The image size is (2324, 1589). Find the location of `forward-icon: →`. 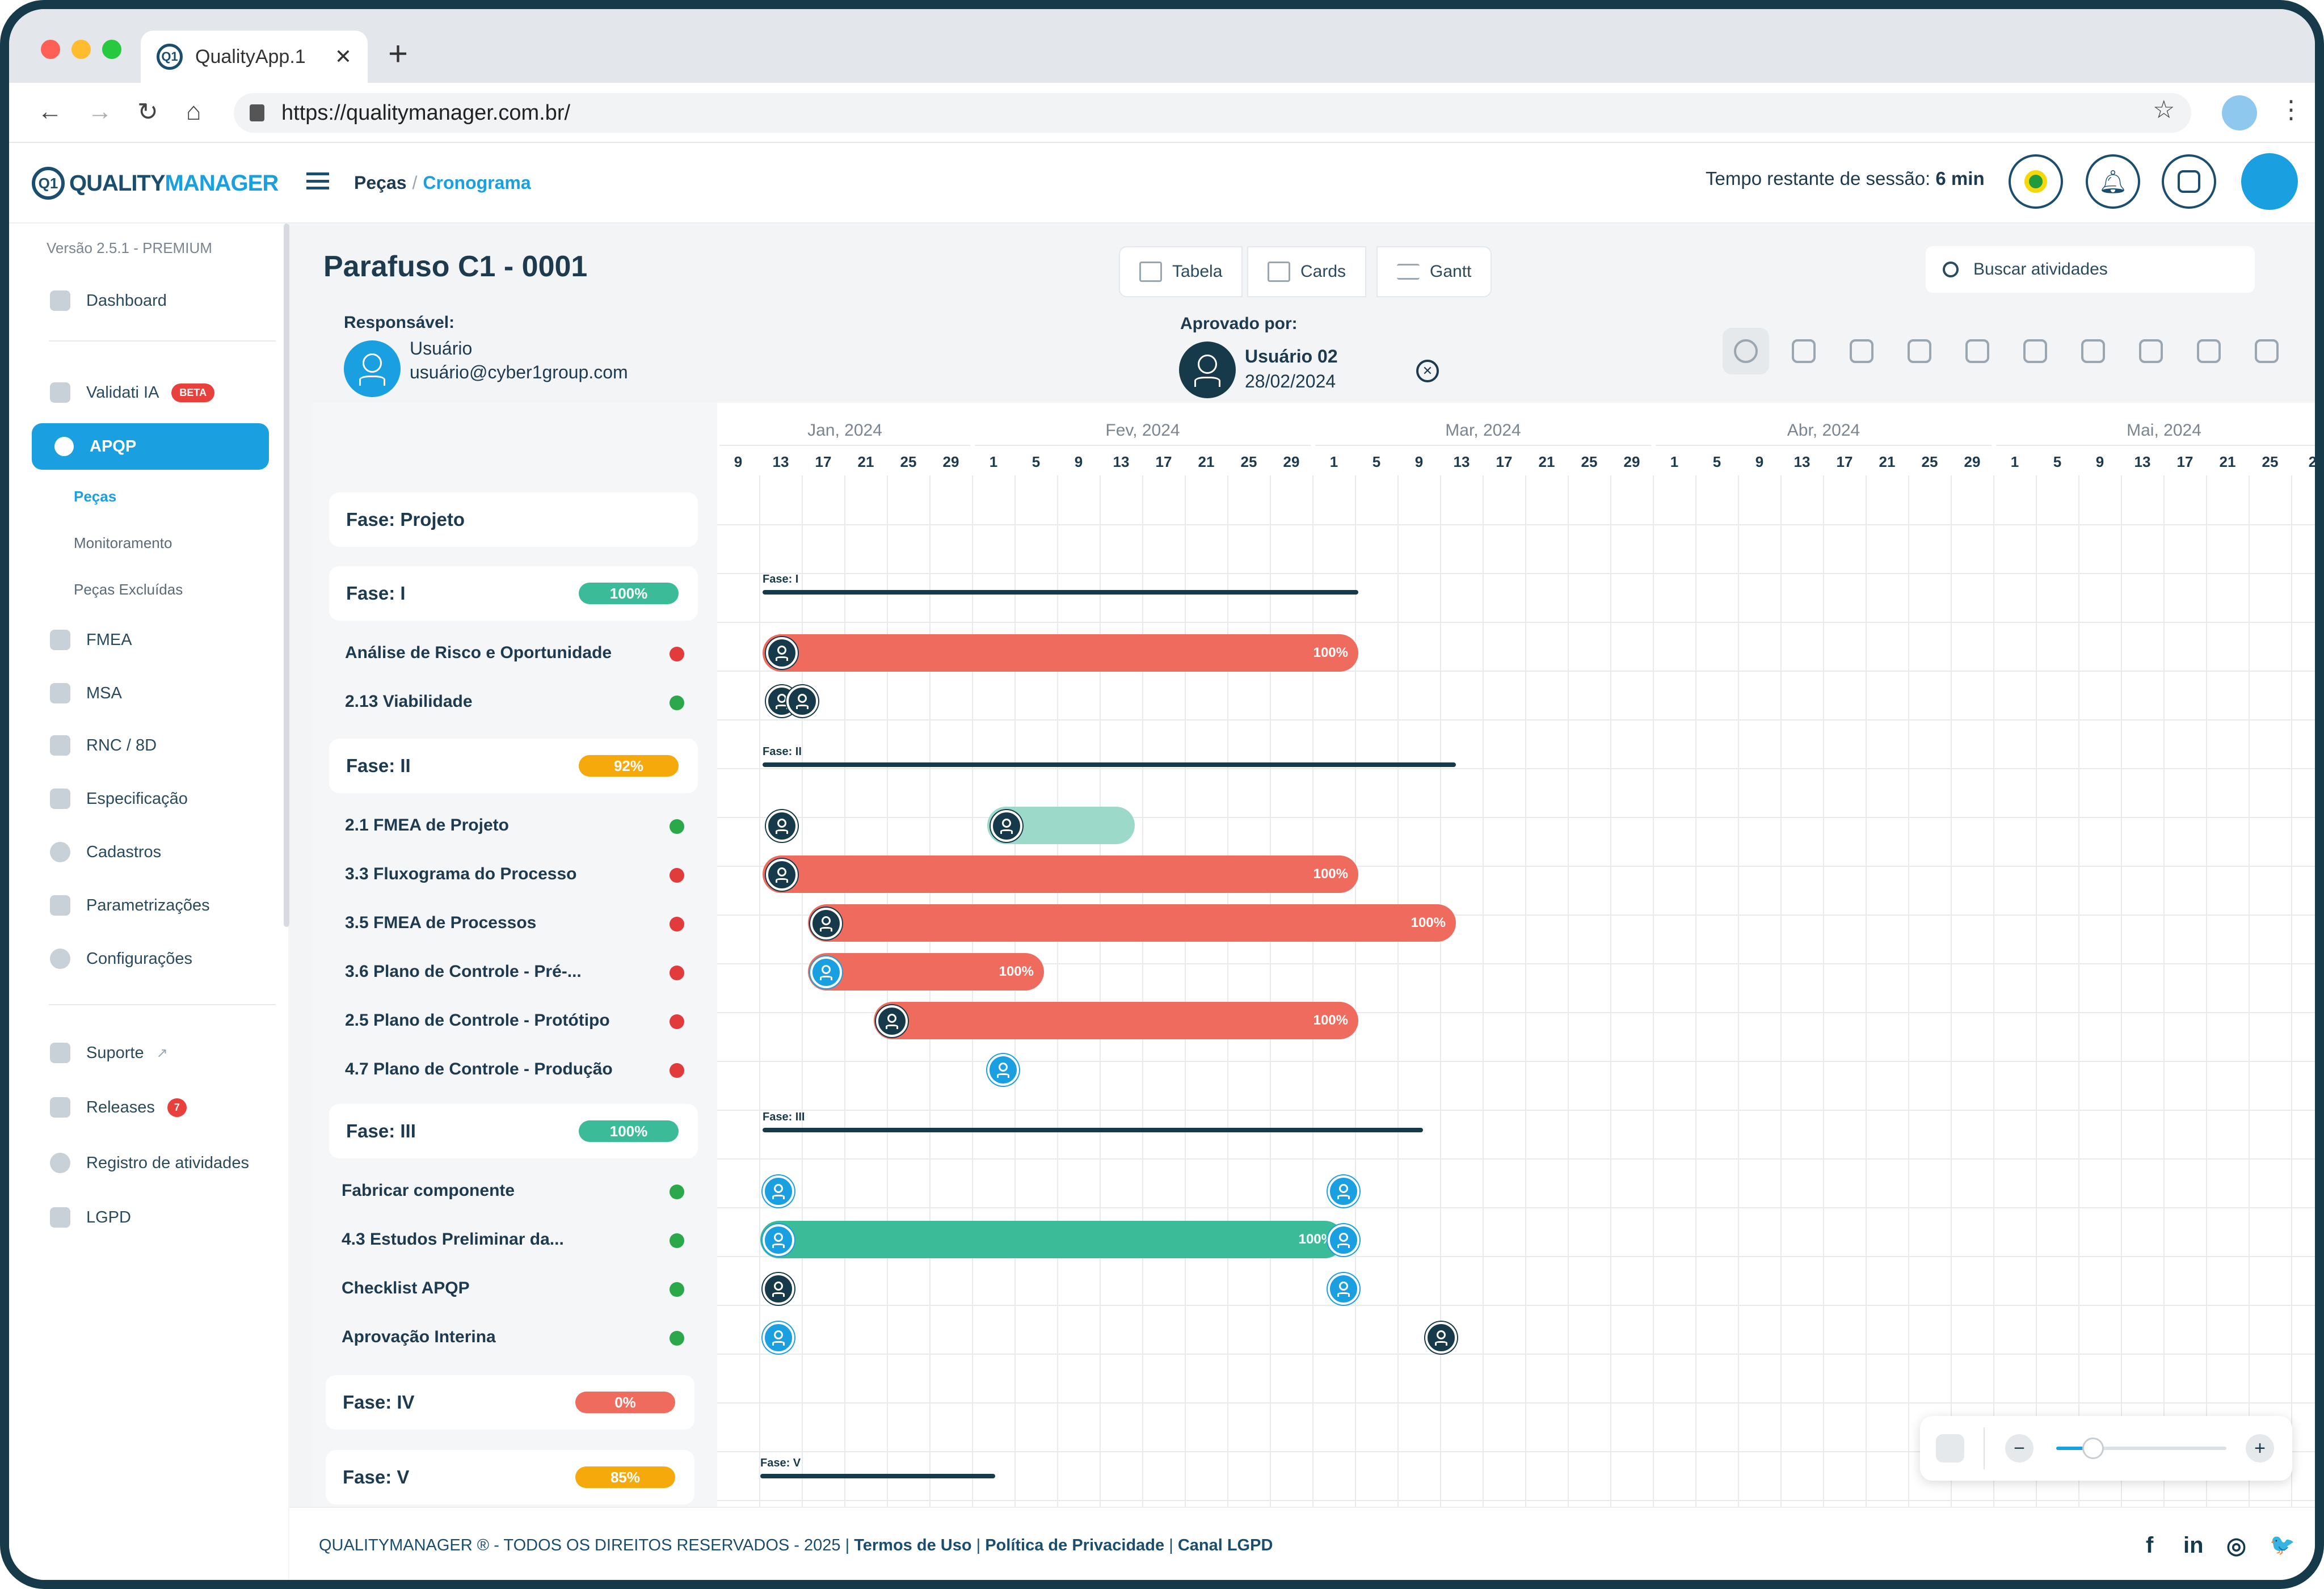

forward-icon: → is located at coordinates (99, 111).